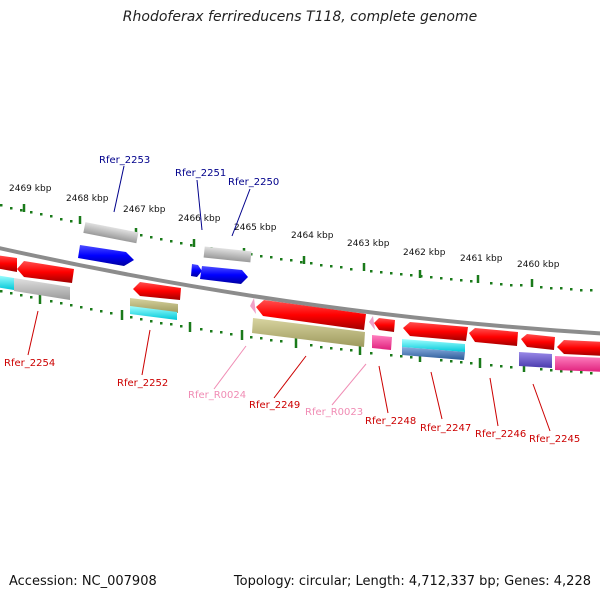  Describe the element at coordinates (481, 259) in the screenshot. I see `ruler-label: 2461 kbp` at that location.